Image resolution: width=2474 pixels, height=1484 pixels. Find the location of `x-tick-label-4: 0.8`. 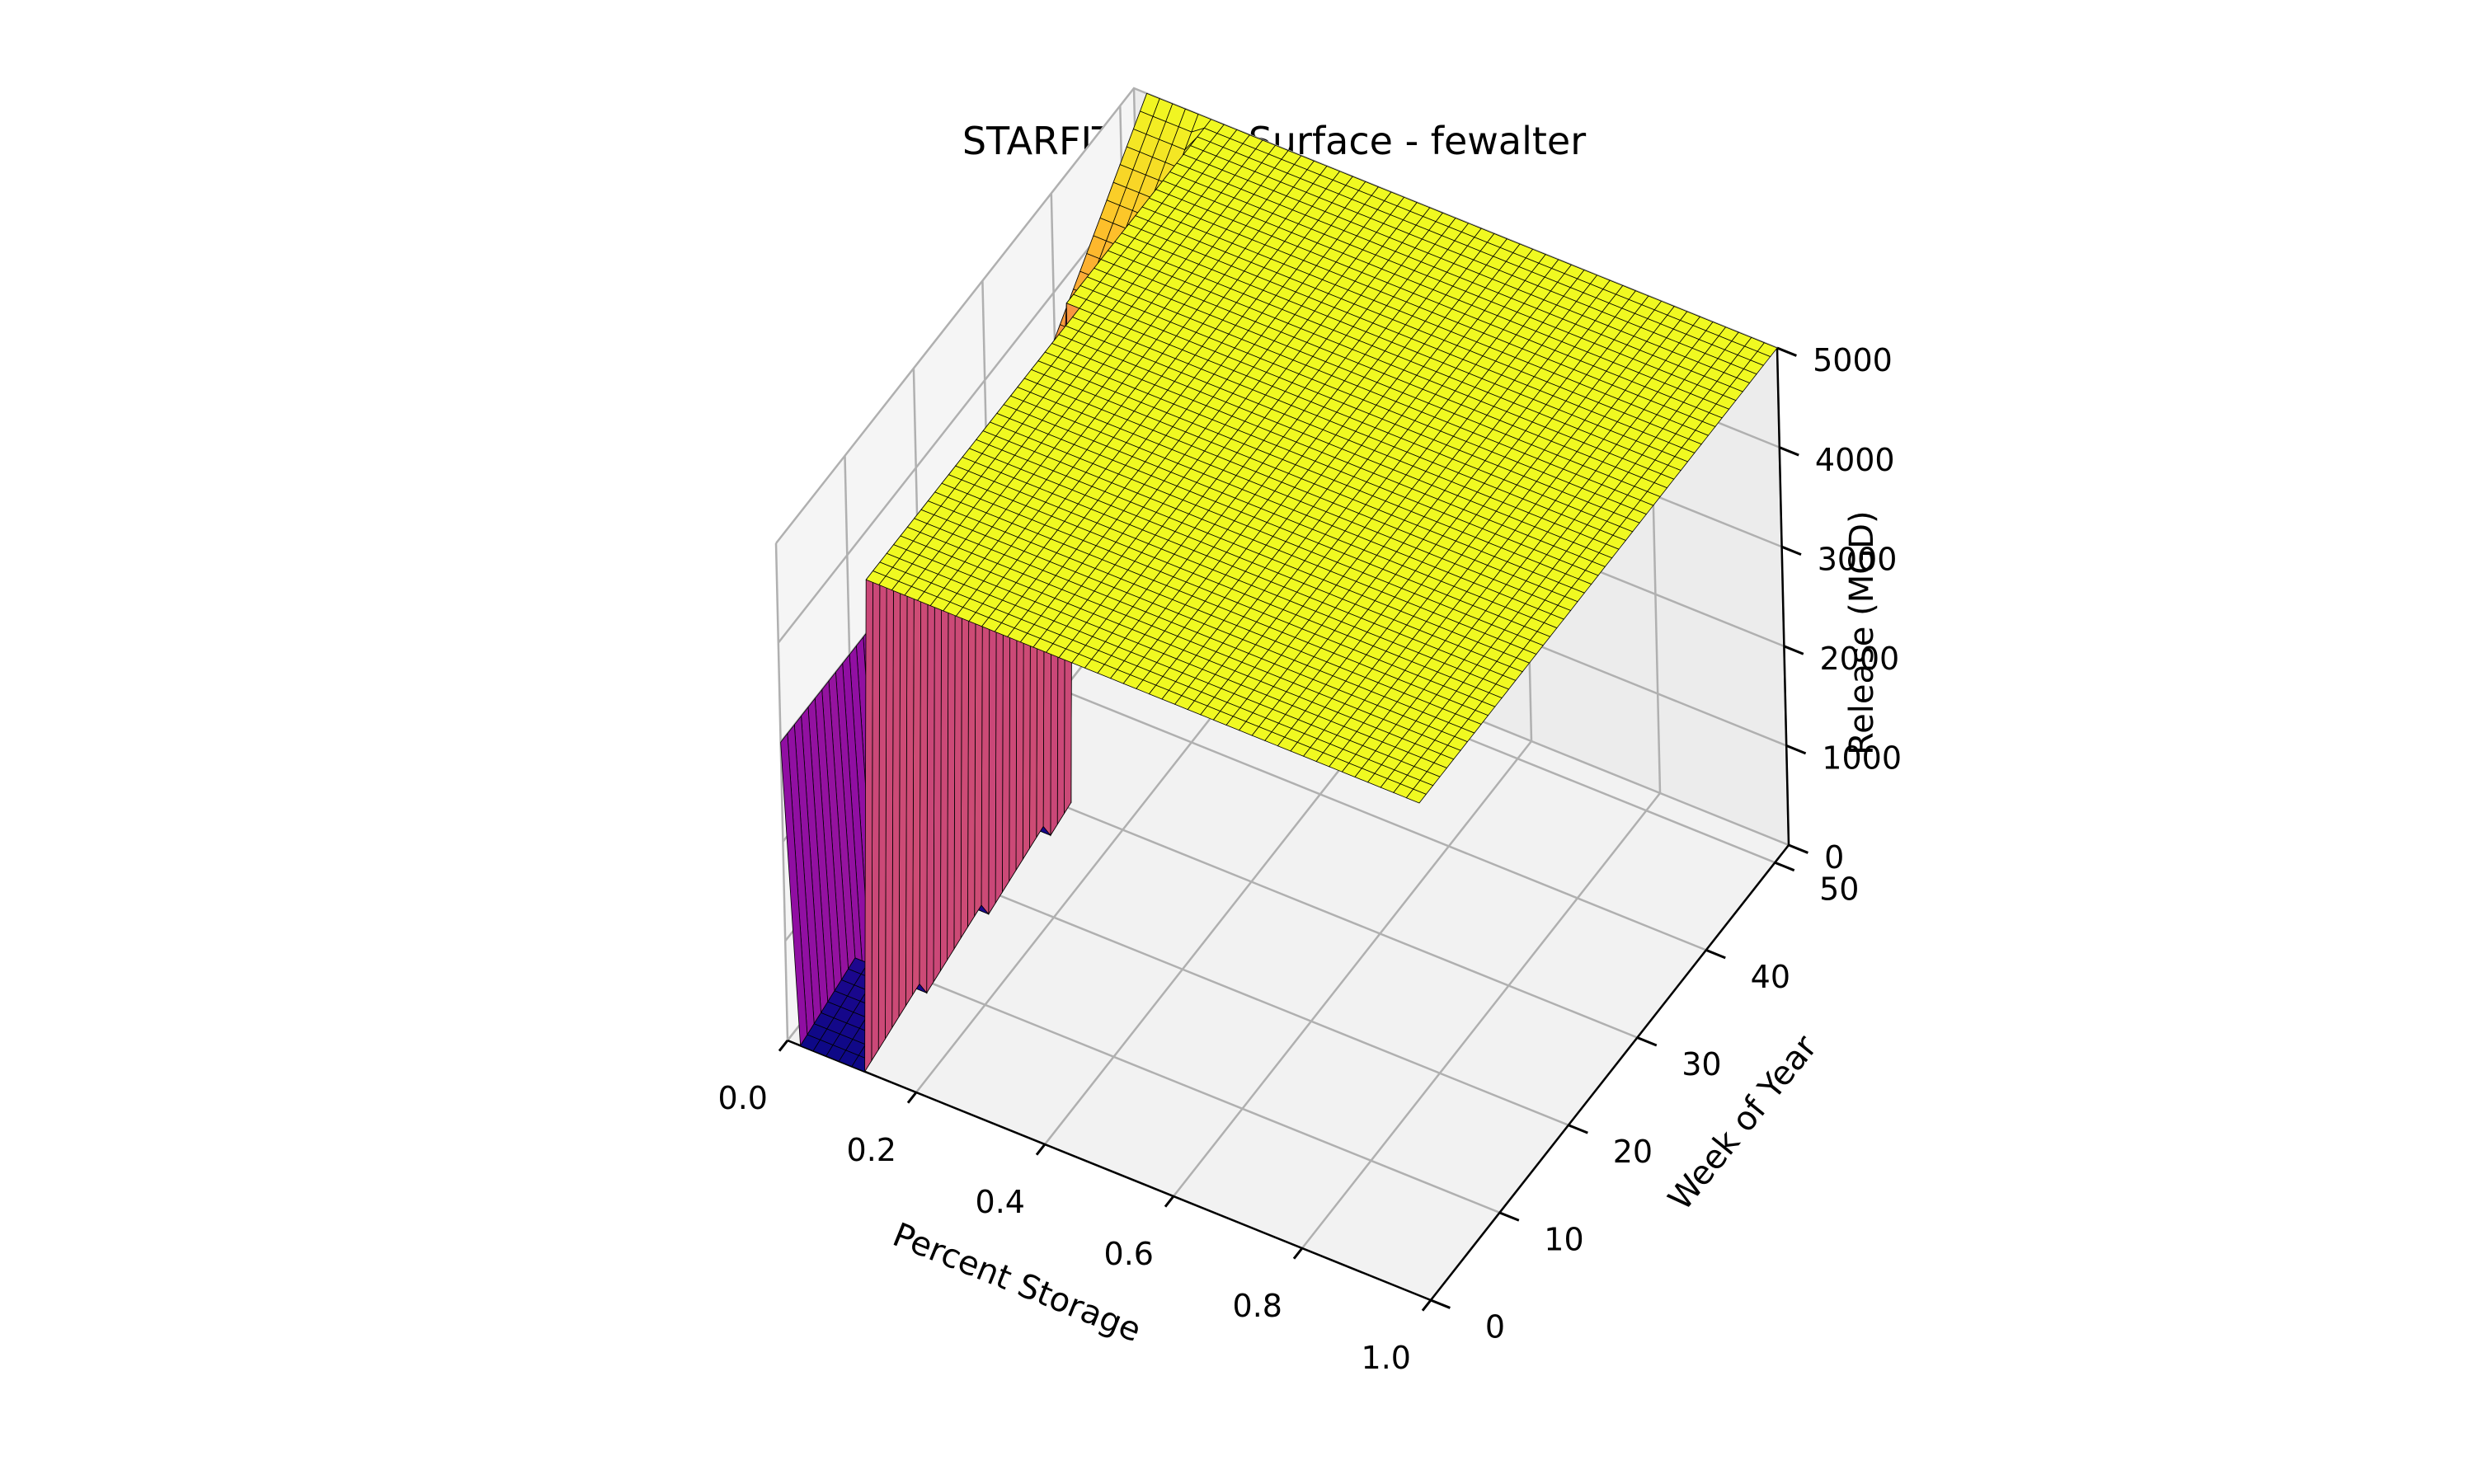

x-tick-label-4: 0.8 is located at coordinates (1257, 1306).